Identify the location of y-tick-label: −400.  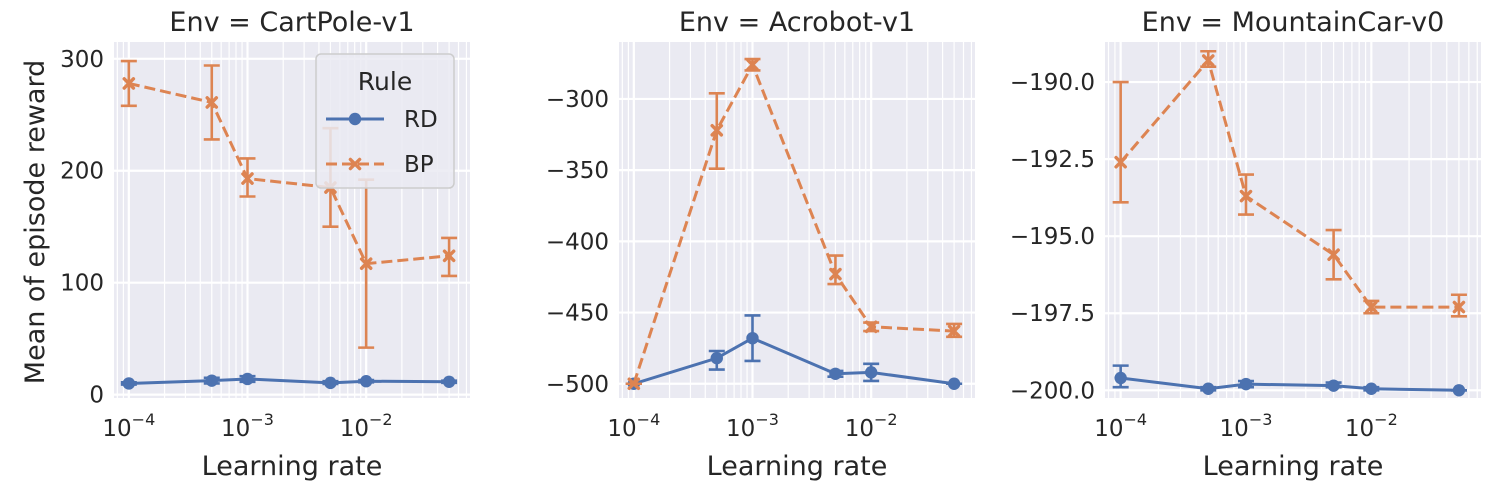
(577, 242).